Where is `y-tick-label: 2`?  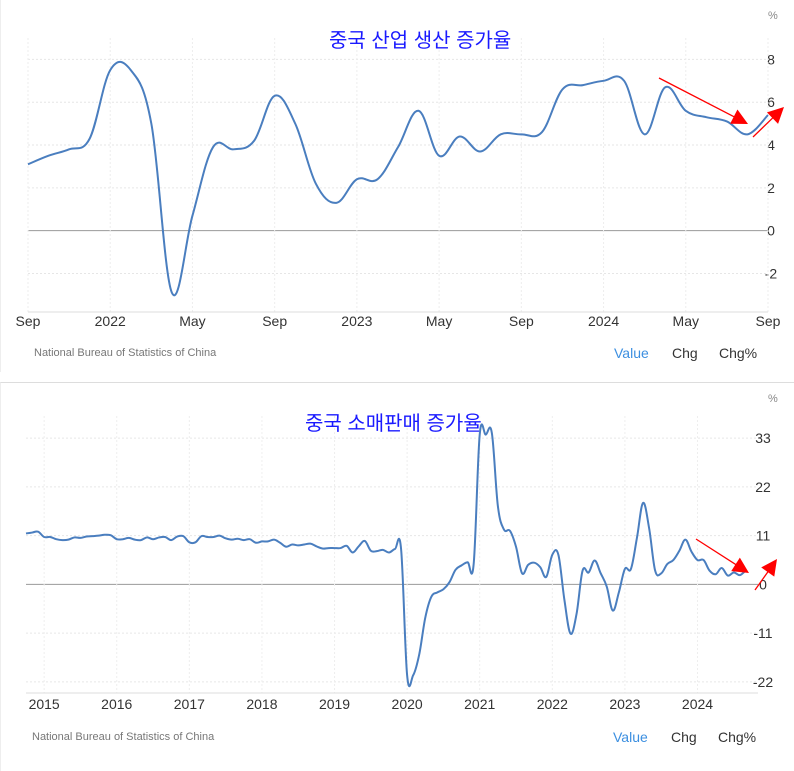 y-tick-label: 2 is located at coordinates (771, 188).